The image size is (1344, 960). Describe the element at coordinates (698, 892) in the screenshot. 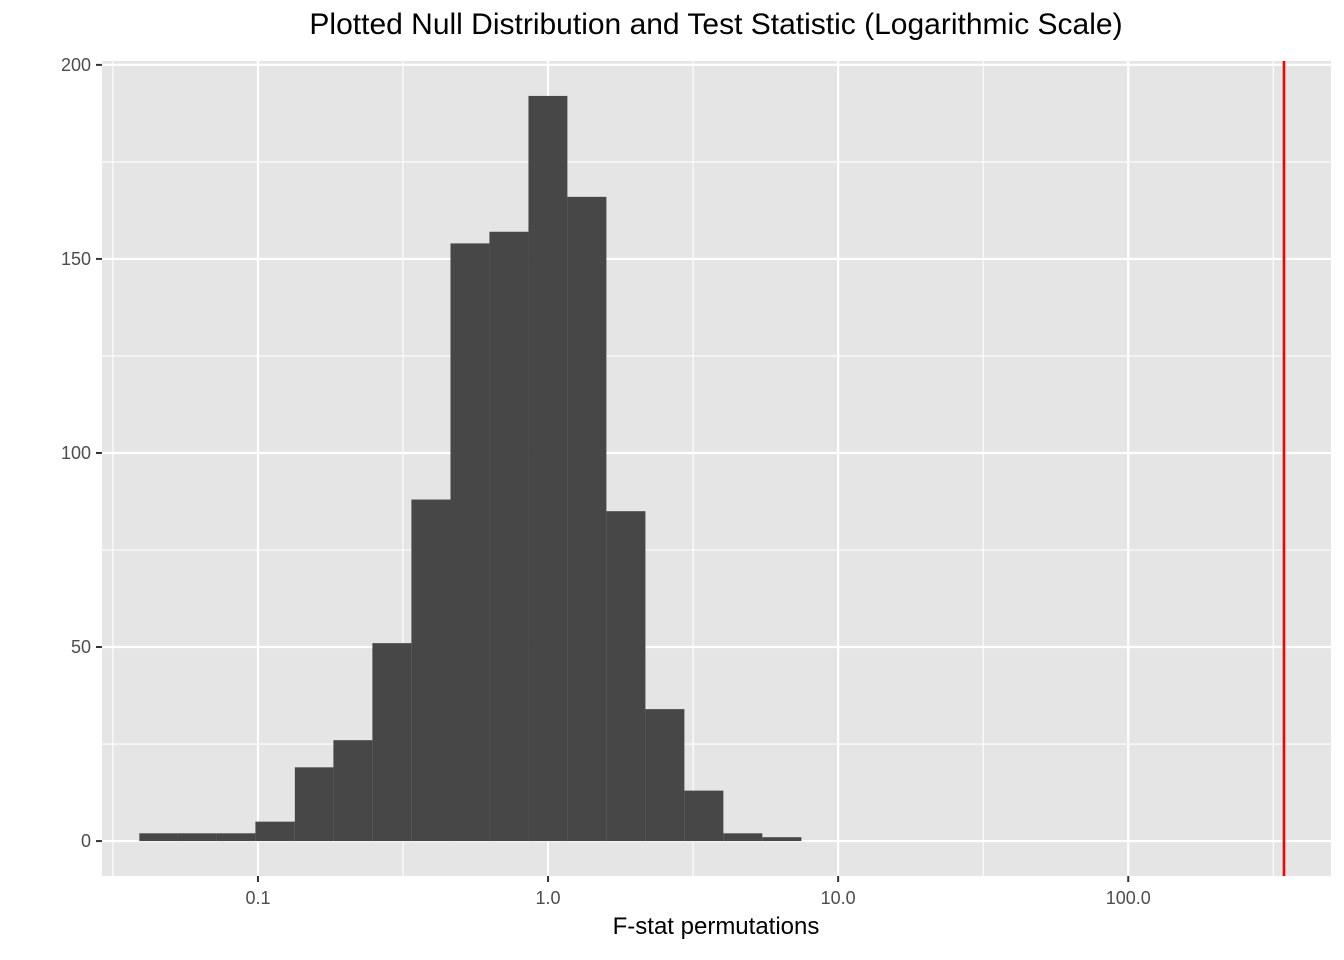

I see `x-axis: 0.1 1.0 10.0 100.0` at that location.